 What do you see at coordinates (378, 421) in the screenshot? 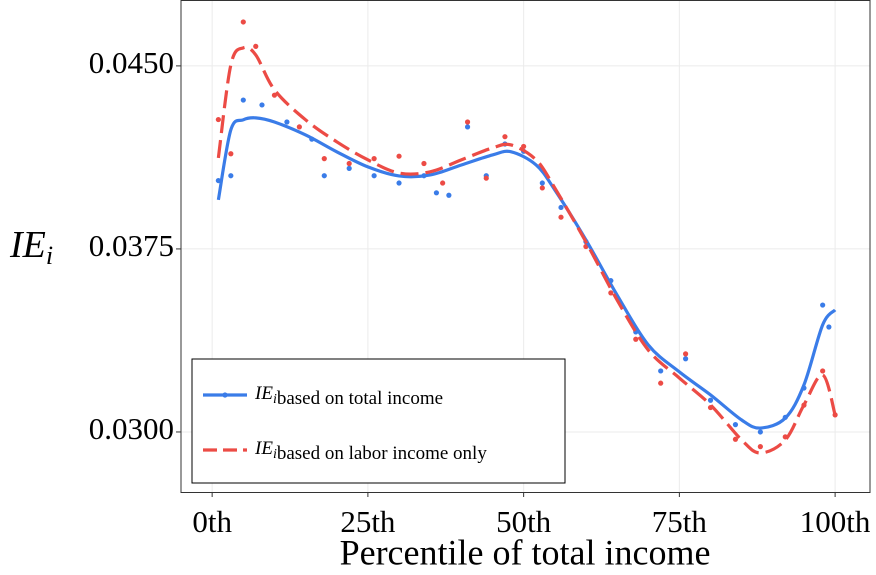
I see `legend-box` at bounding box center [378, 421].